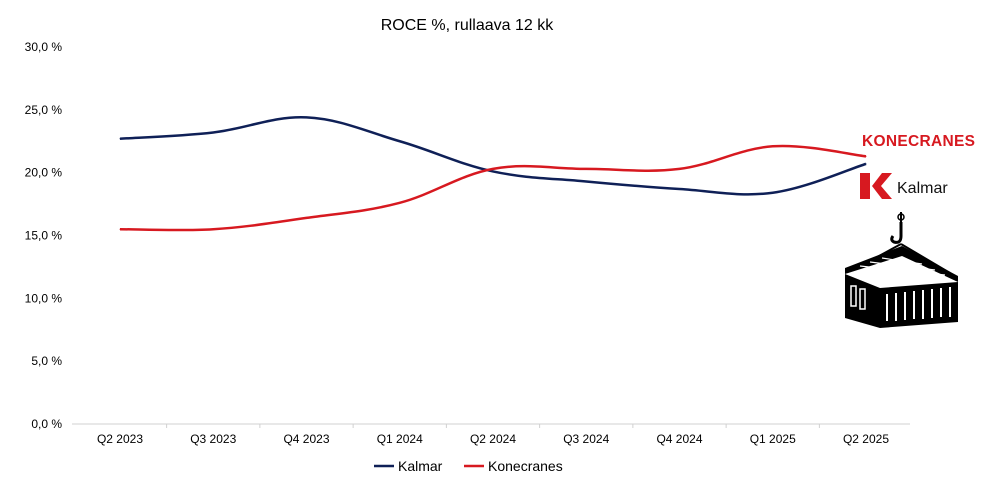 The image size is (1000, 483). Describe the element at coordinates (493, 156) in the screenshot. I see `series-line-kalmar` at that location.